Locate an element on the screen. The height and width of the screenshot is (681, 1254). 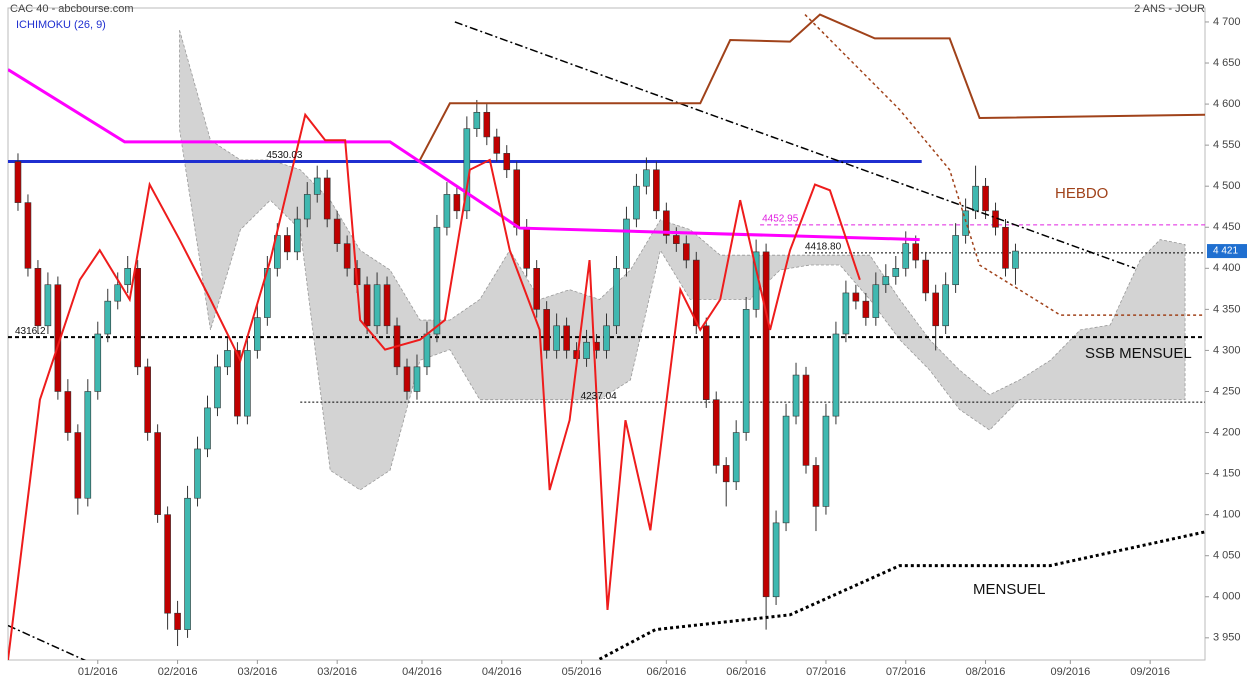
x-tick-label: 01/2016 is located at coordinates (98, 672).